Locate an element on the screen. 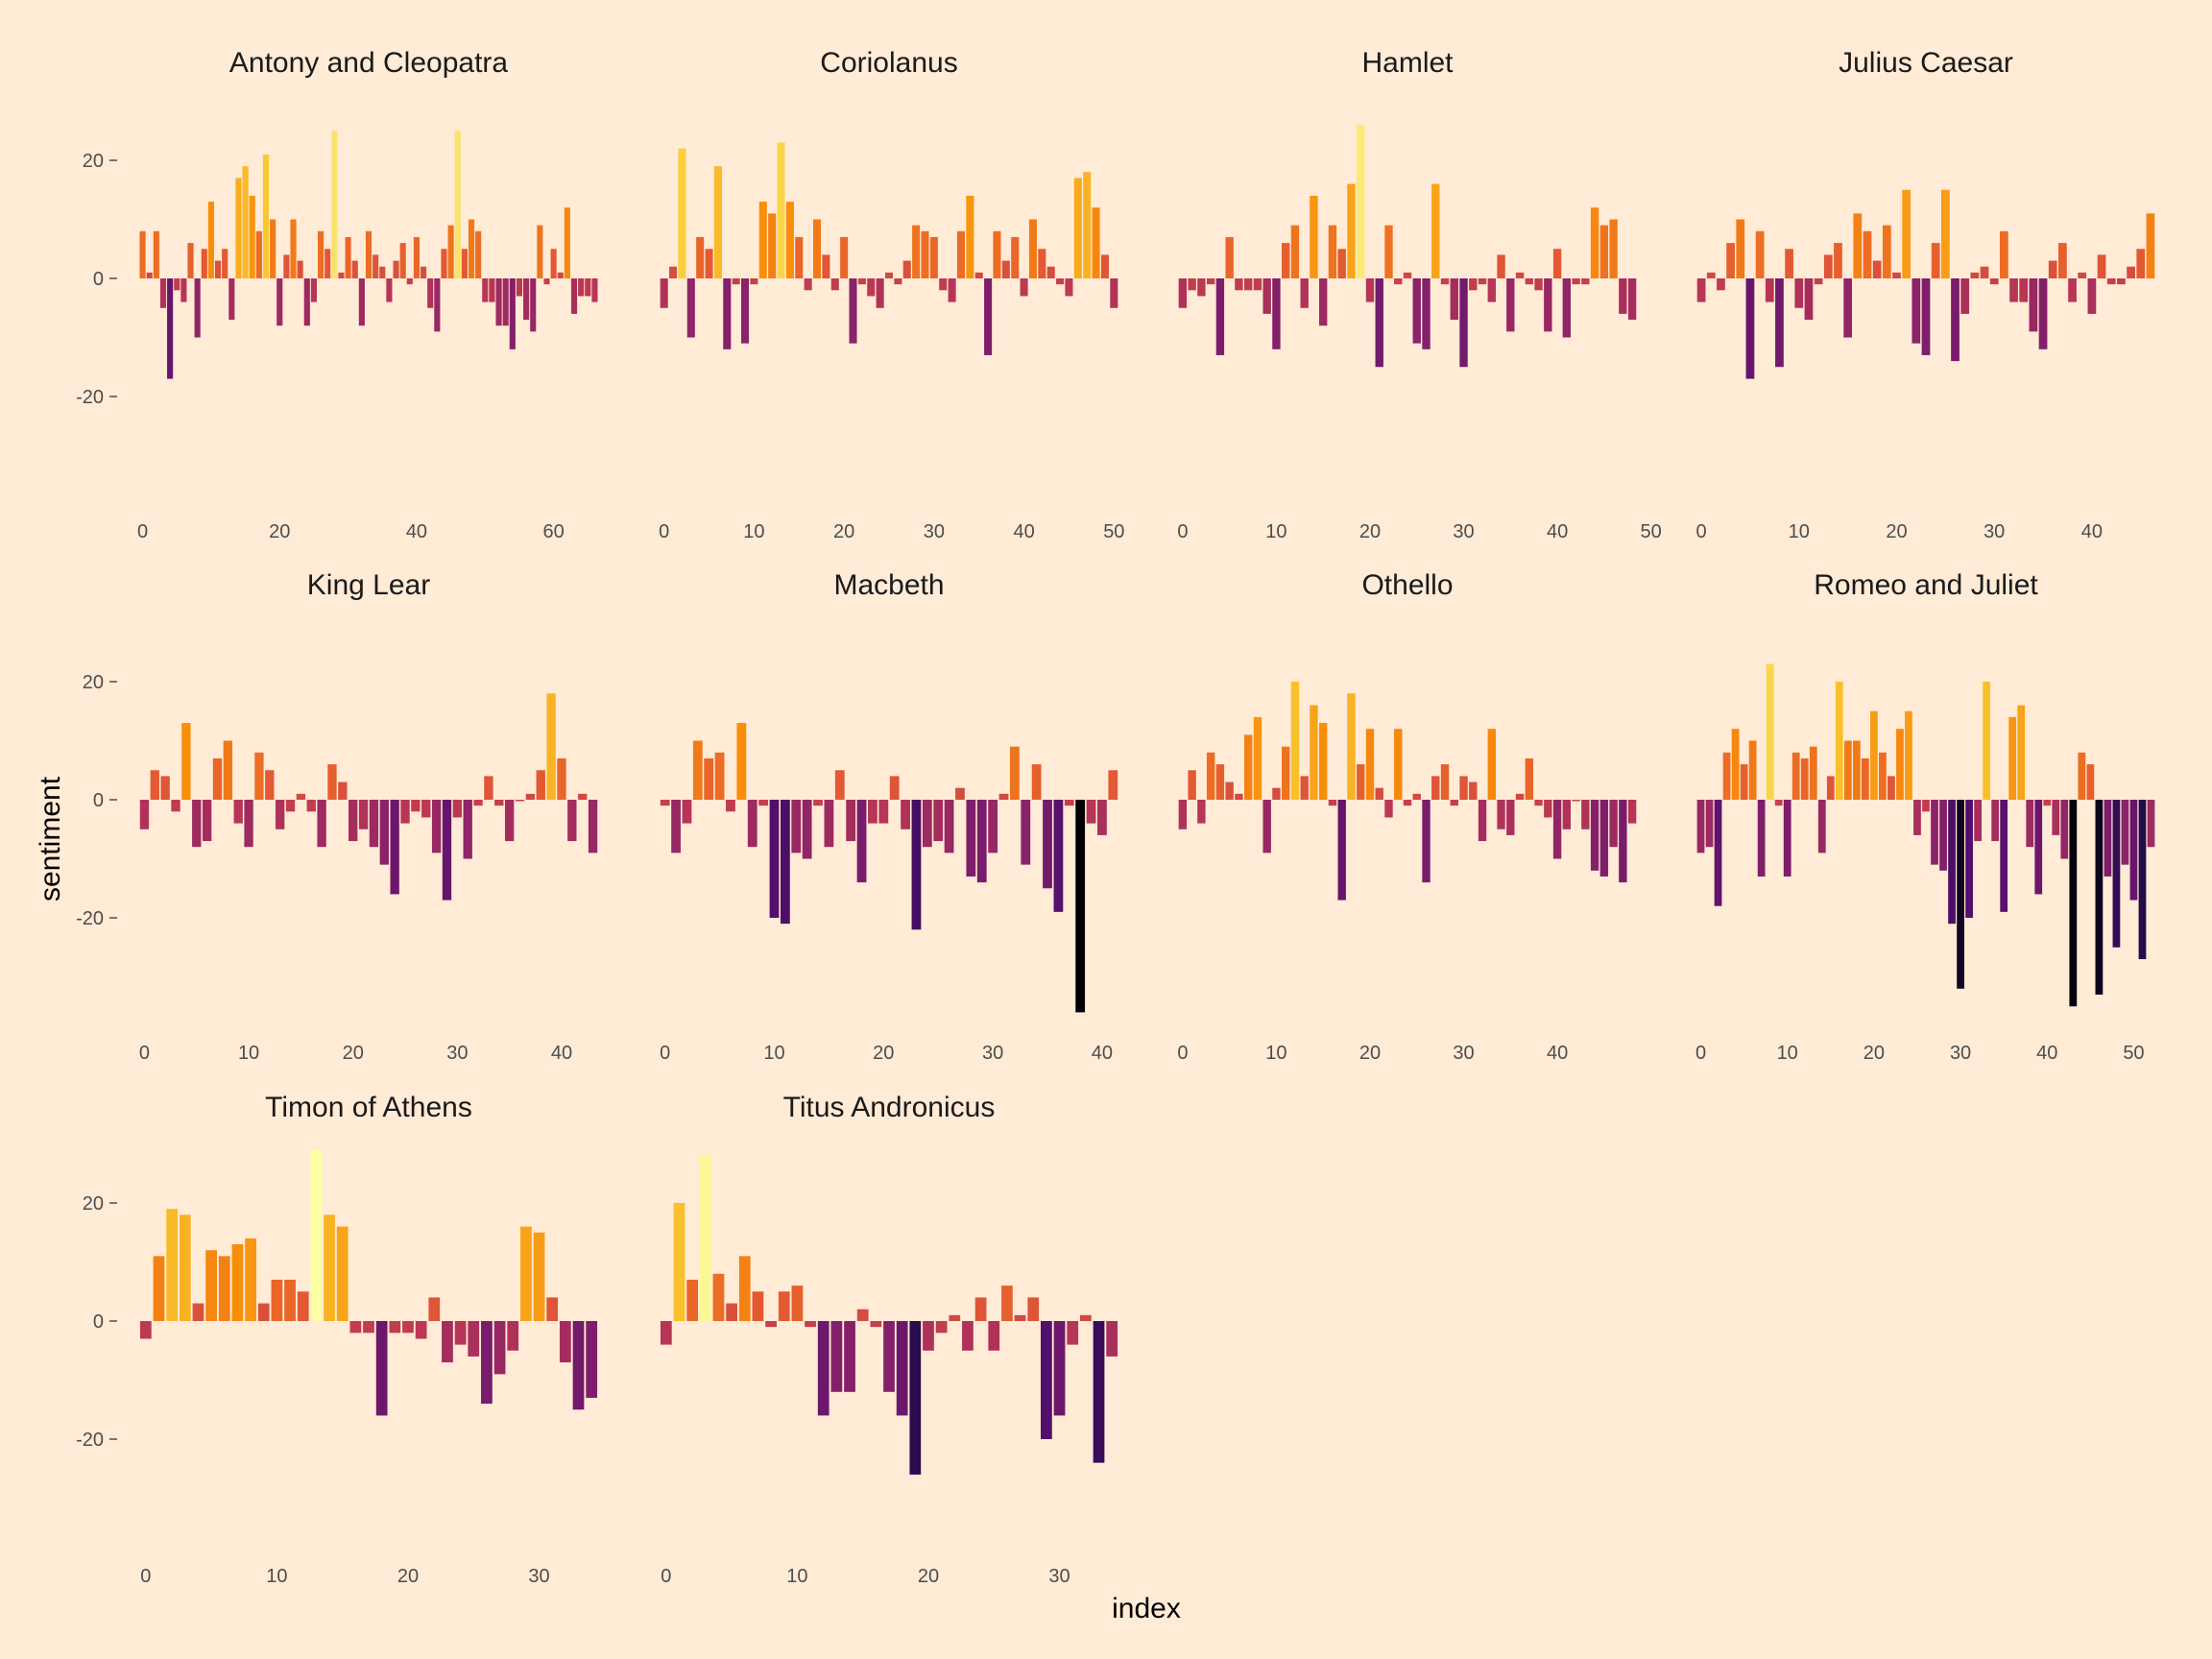 The width and height of the screenshot is (2212, 1659). x-tick-label: 20 is located at coordinates (928, 1576).